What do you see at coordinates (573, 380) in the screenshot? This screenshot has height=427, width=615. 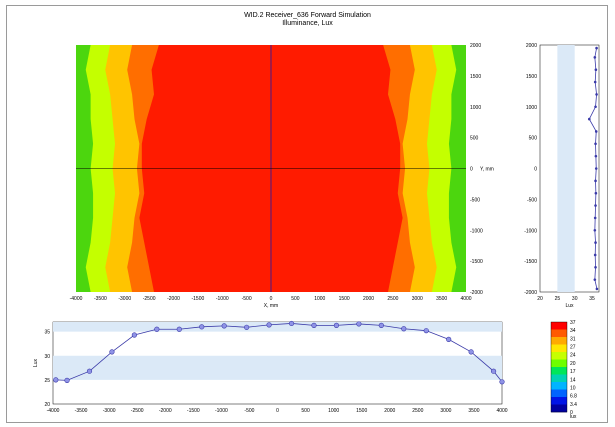 I see `colorbar-tick-label: 14` at bounding box center [573, 380].